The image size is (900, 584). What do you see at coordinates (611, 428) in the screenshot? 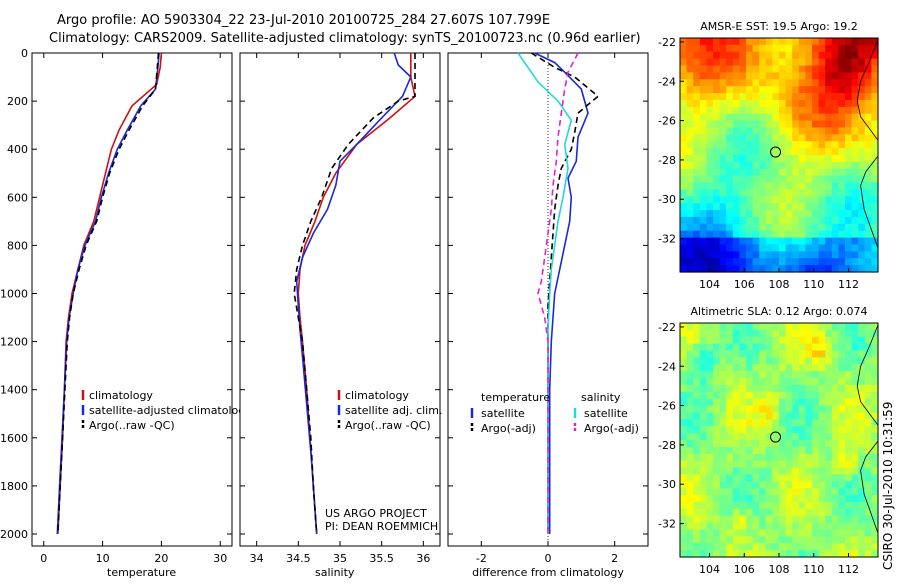
I see `difference-legend-item-4: Argo(-adj)` at bounding box center [611, 428].